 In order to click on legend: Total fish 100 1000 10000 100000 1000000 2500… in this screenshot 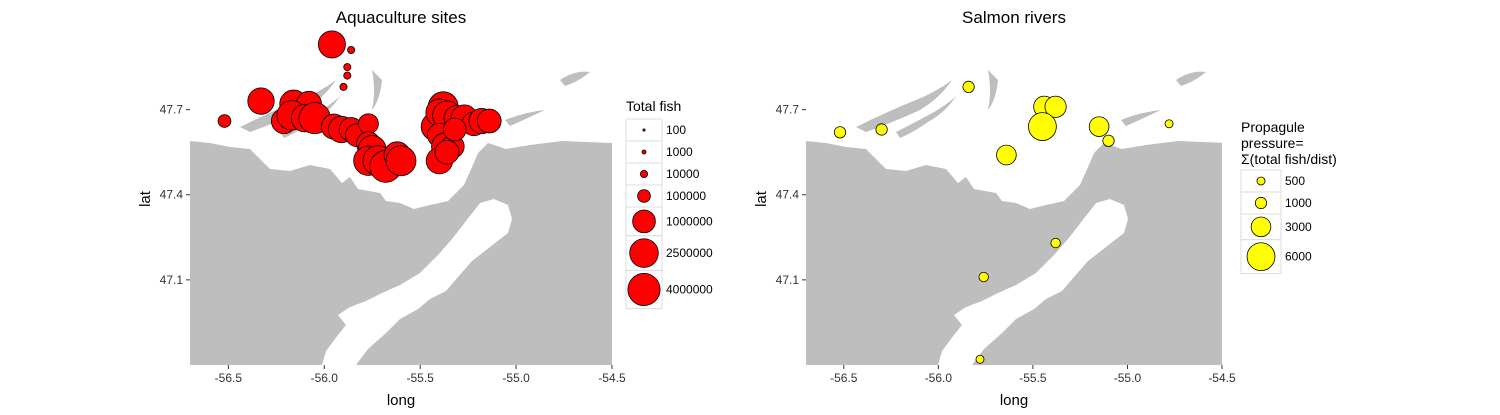, I will do `click(669, 204)`.